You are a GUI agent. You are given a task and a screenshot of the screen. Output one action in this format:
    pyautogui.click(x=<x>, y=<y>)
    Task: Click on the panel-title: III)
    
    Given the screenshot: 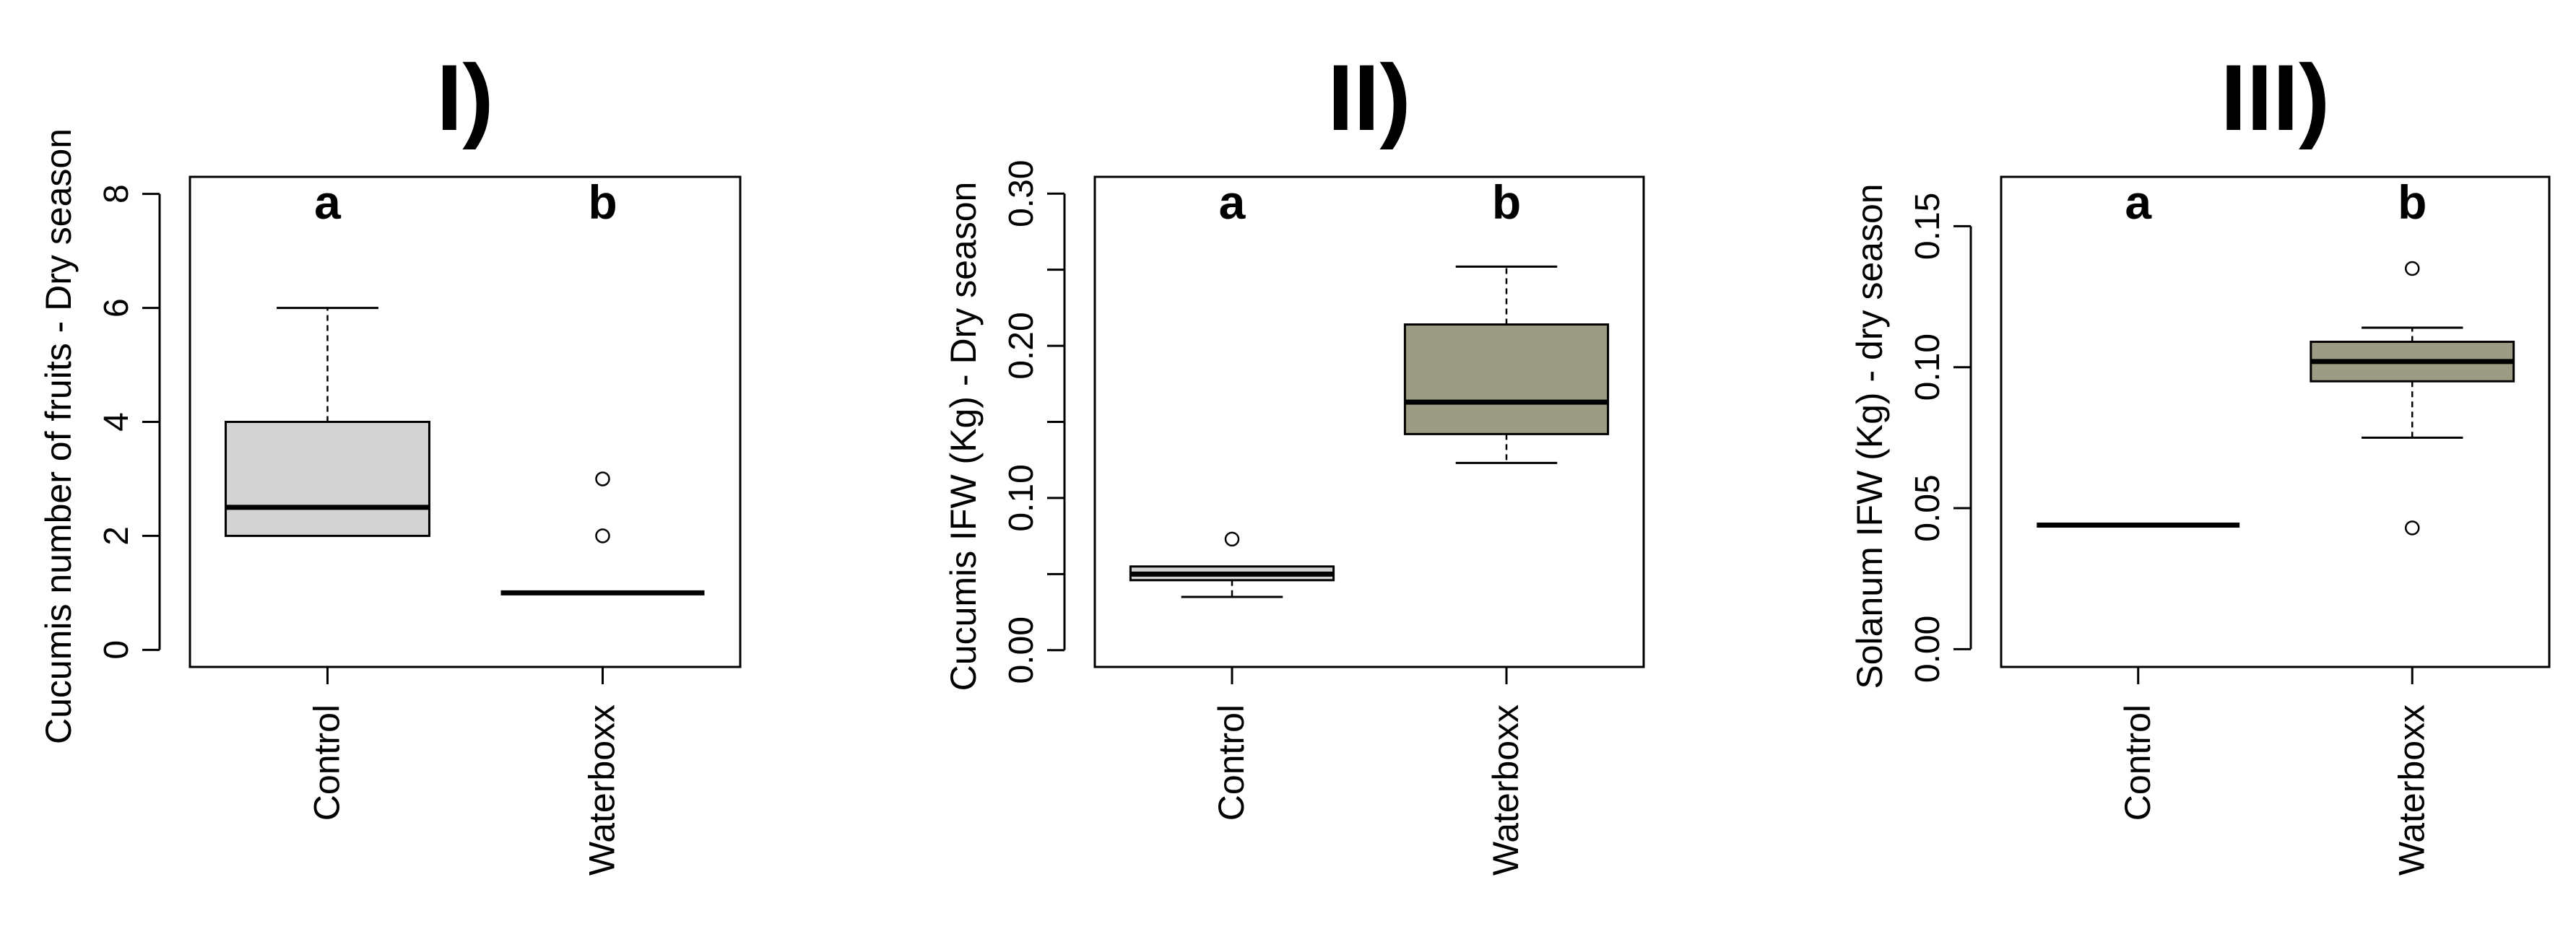 What is the action you would take?
    pyautogui.click(x=2275, y=97)
    